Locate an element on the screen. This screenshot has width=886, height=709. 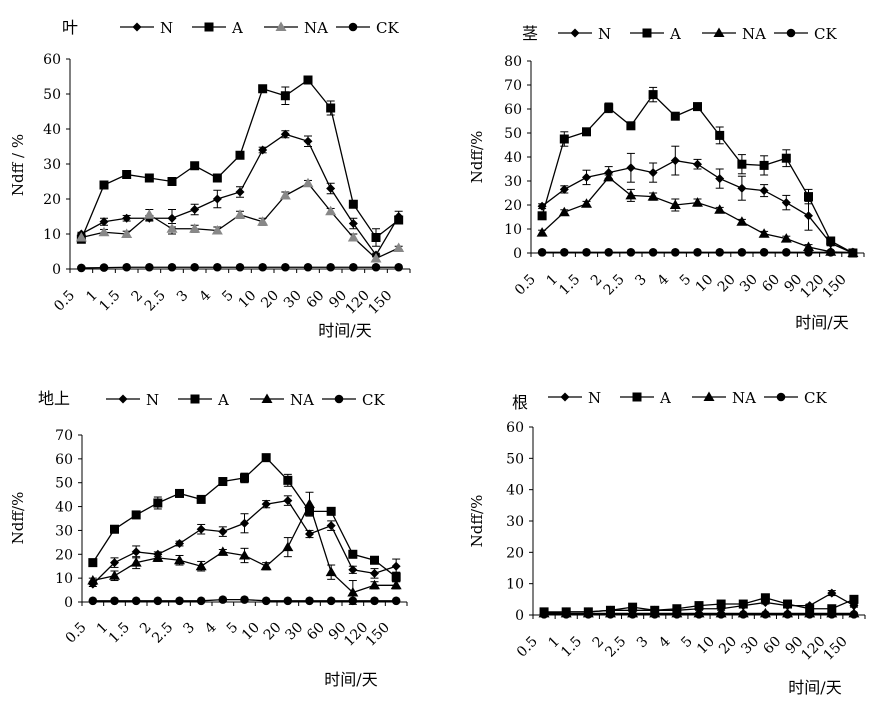
x-tick-label: 10 is located at coordinates (251, 632).